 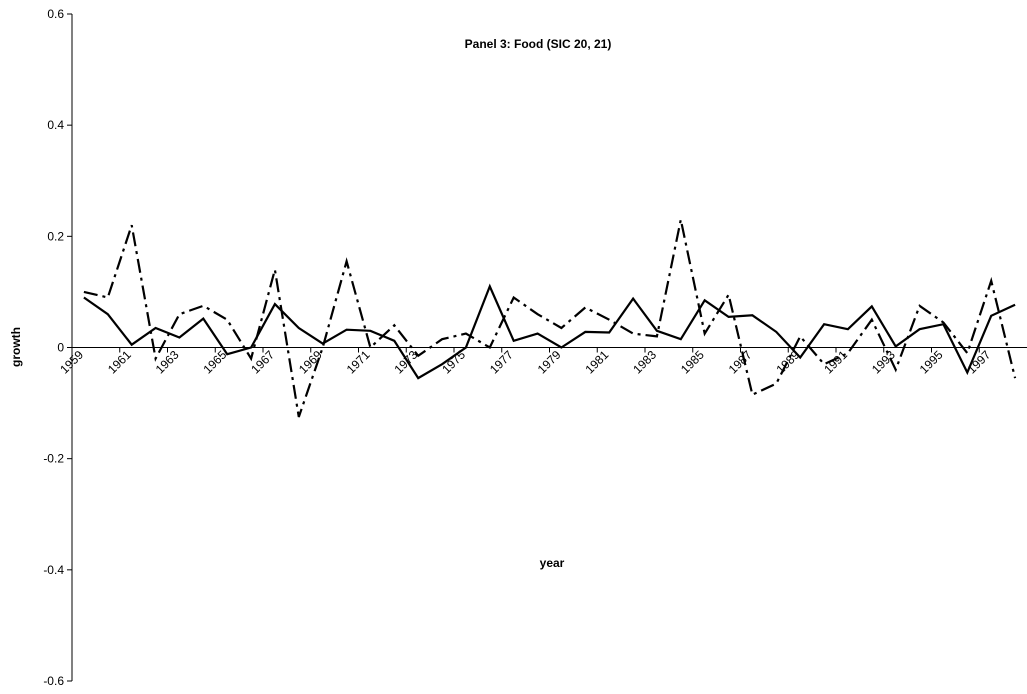 What do you see at coordinates (262, 361) in the screenshot?
I see `x-tick-label: 1967` at bounding box center [262, 361].